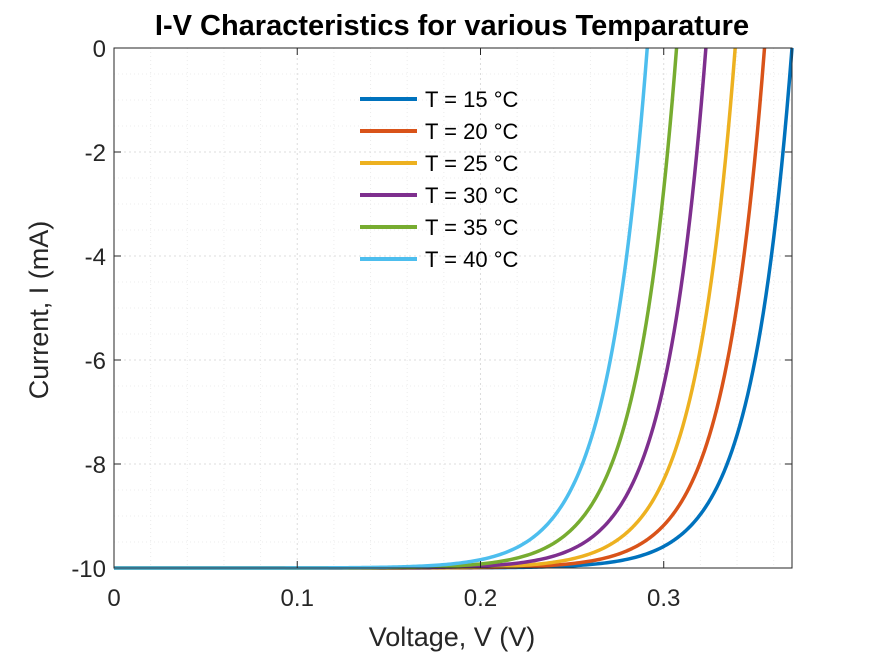  What do you see at coordinates (95, 153) in the screenshot?
I see `y-tick-label: -2` at bounding box center [95, 153].